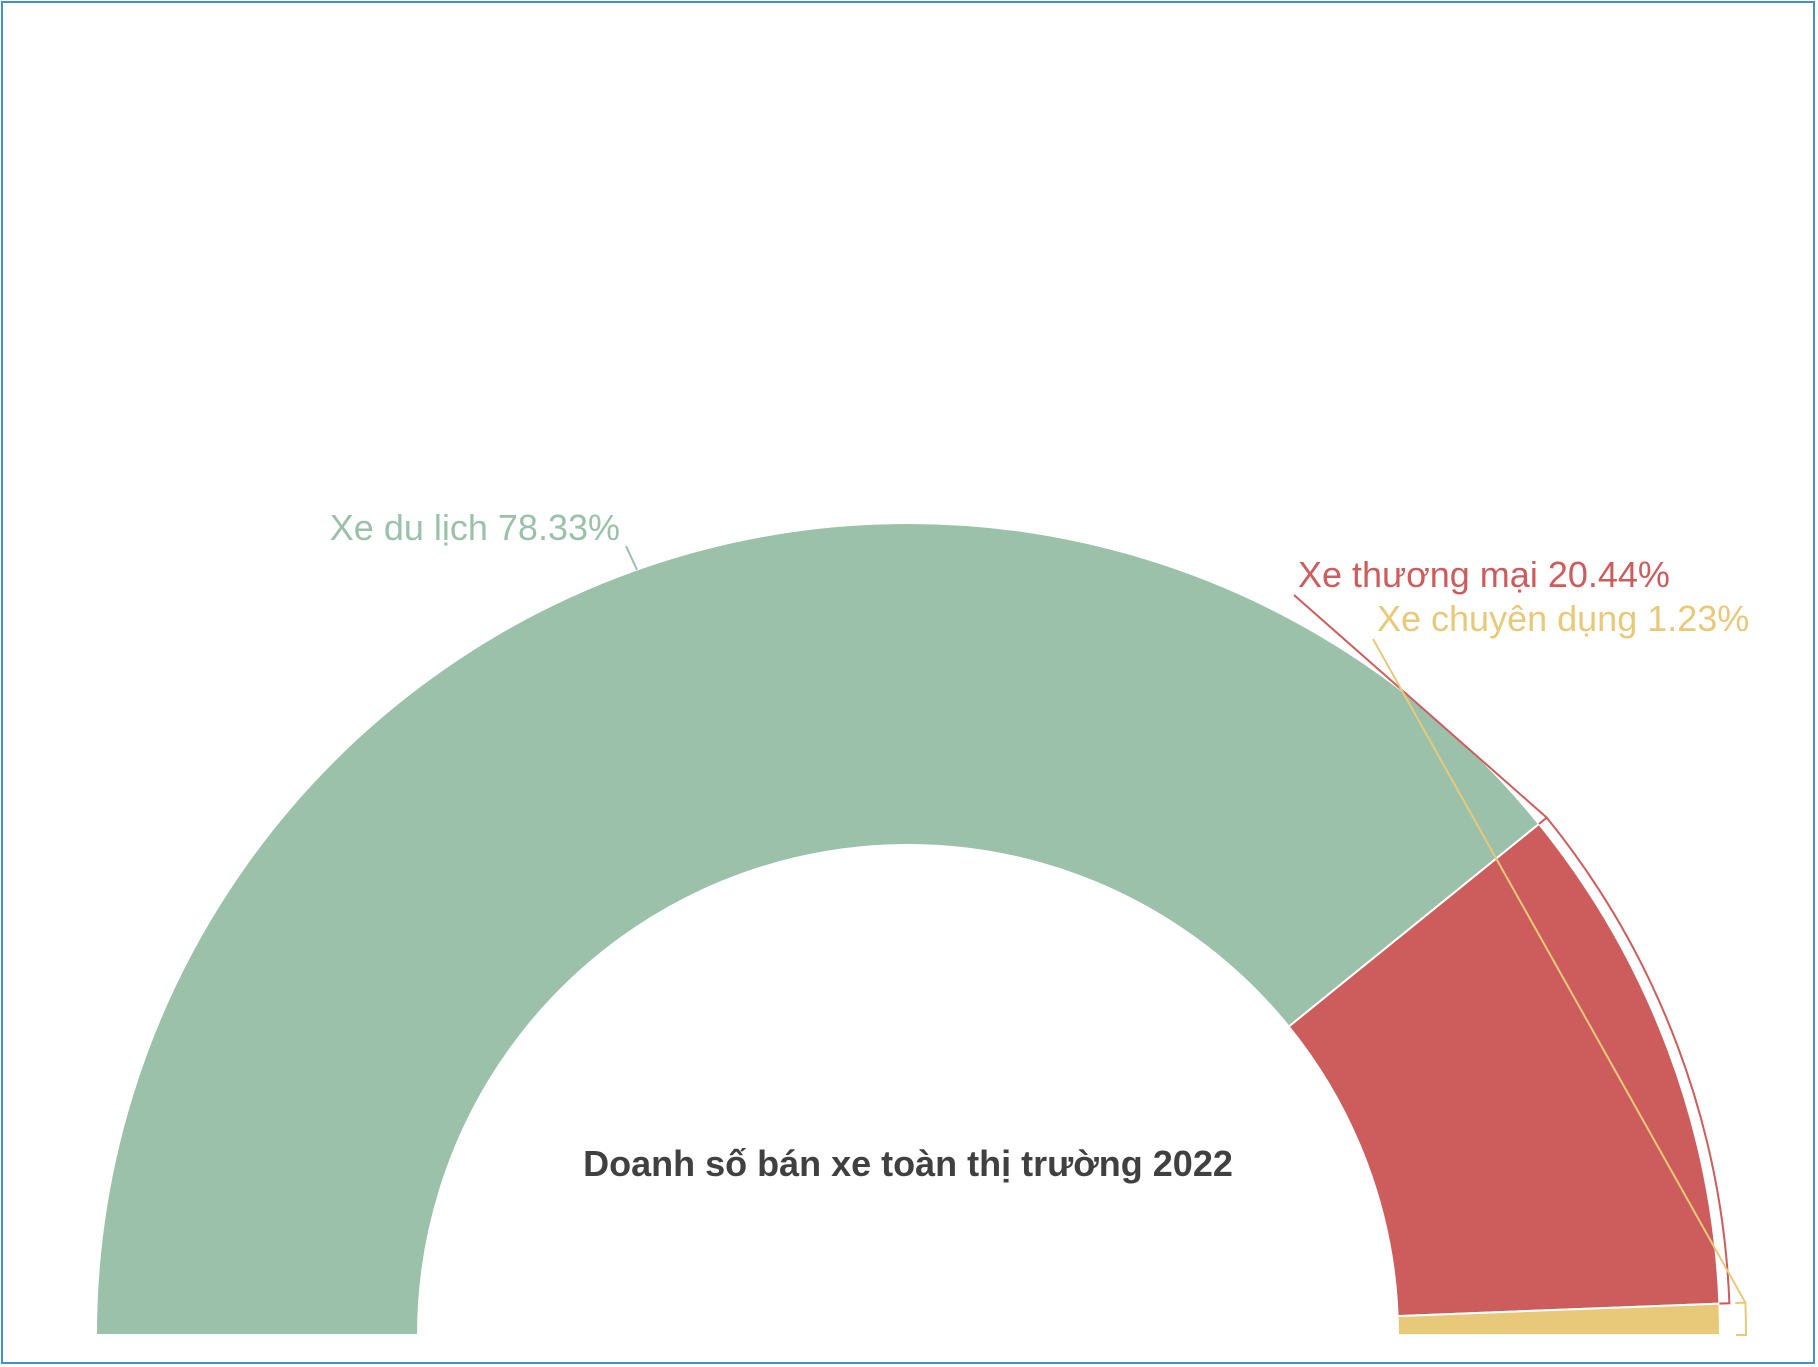 This screenshot has height=1367, width=1818. I want to click on slice-label-1: Xe du lịch 78.33%, so click(475, 527).